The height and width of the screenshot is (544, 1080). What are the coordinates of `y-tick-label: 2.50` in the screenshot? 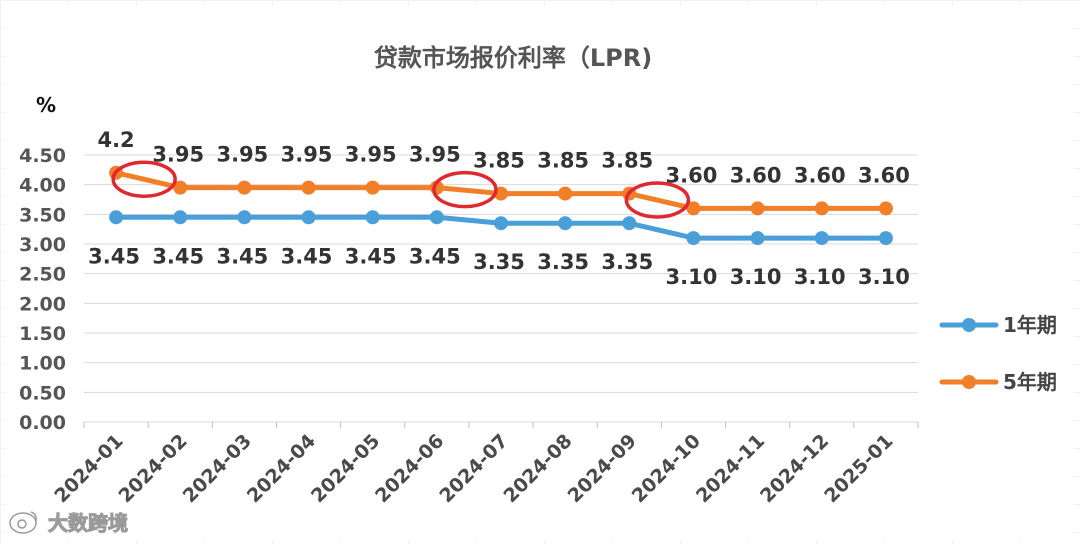 It's located at (42, 275).